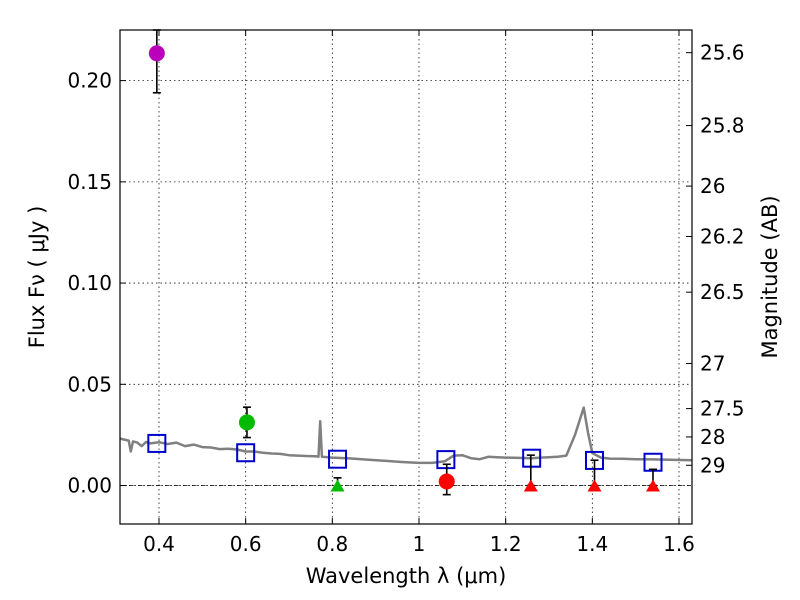  I want to click on y2-axis-title: Magnitude (AB), so click(770, 276).